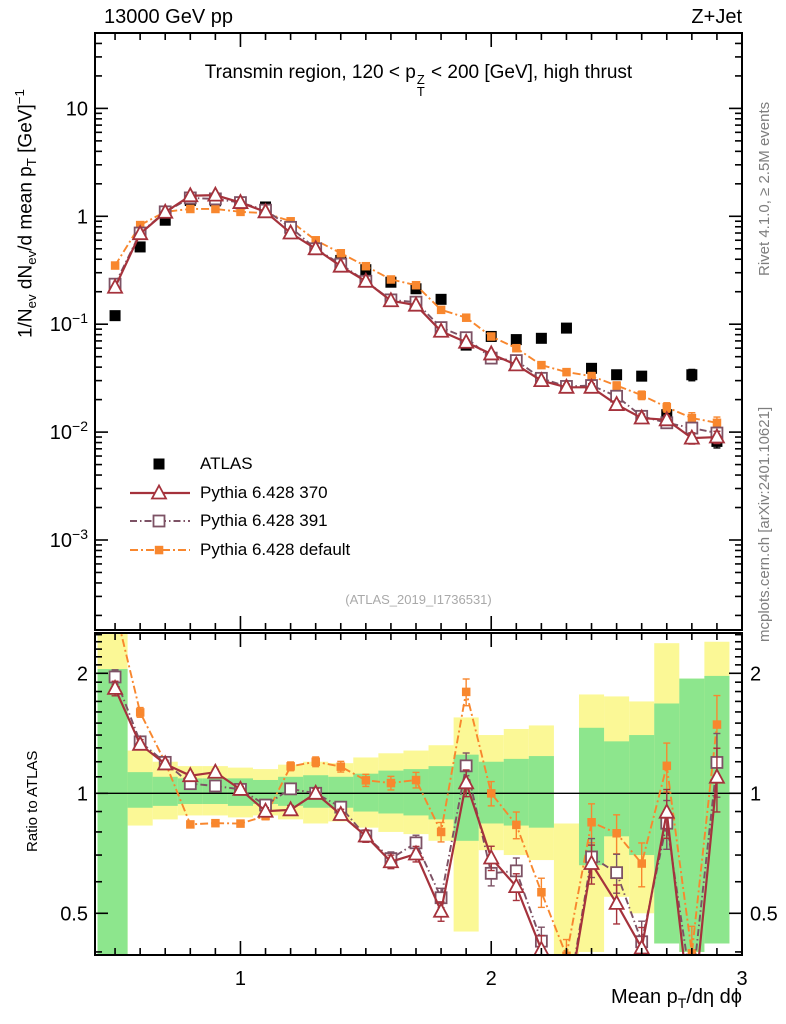  Describe the element at coordinates (764, 524) in the screenshot. I see `side-note-source: mcplots.cern.ch [arXiv:2401.10621]` at that location.